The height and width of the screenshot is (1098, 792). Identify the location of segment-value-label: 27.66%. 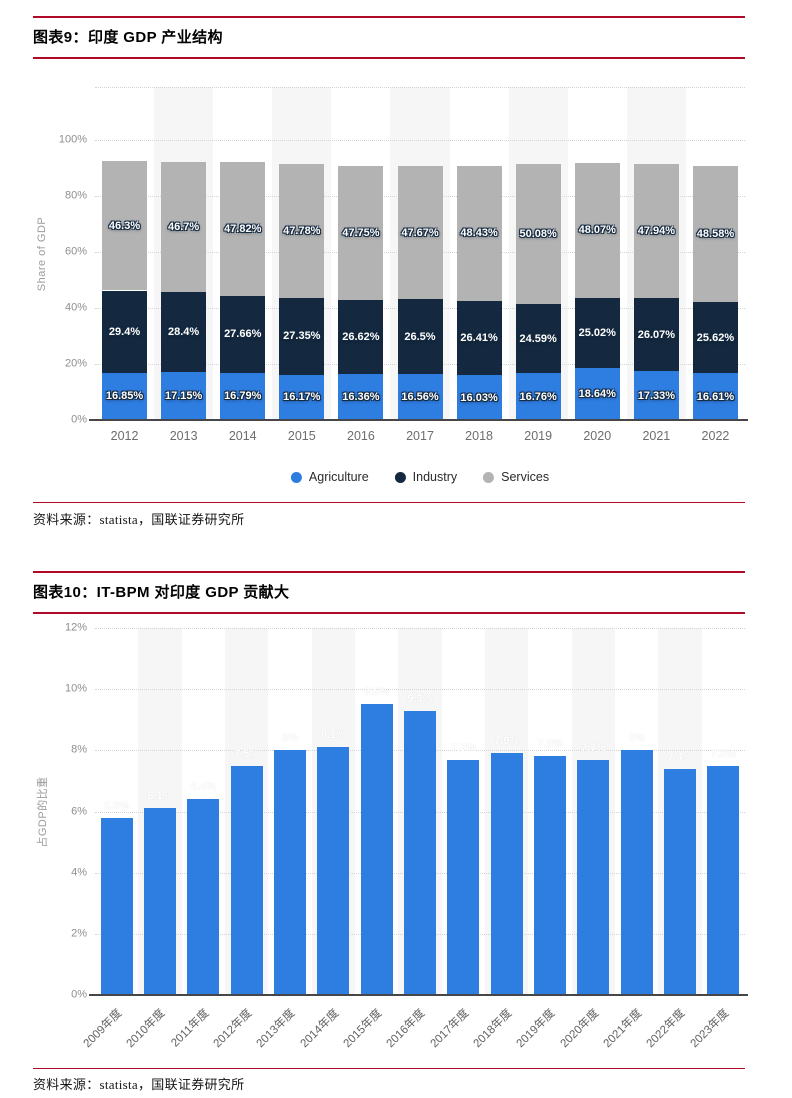
(243, 334).